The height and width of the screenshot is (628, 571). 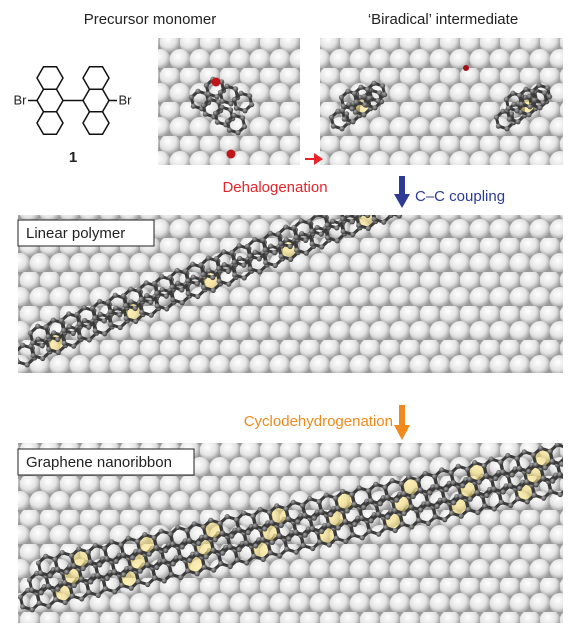 What do you see at coordinates (216, 82) in the screenshot?
I see `bromine` at bounding box center [216, 82].